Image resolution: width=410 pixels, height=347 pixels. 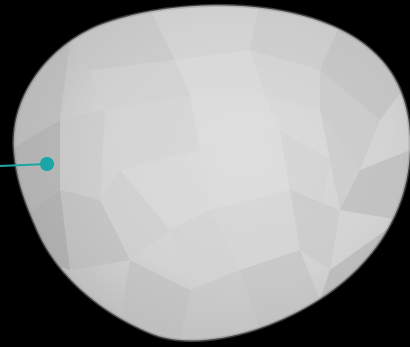 What do you see at coordinates (24, 165) in the screenshot?
I see `marker-line` at bounding box center [24, 165].